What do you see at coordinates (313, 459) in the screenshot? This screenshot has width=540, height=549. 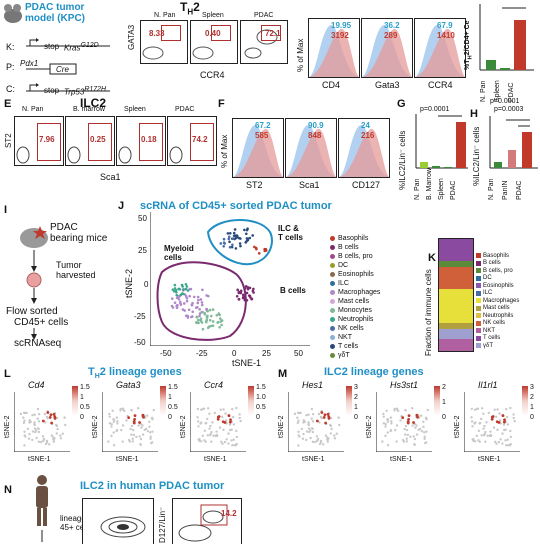 I see `panelM-xlabel-0: tSNE-1` at bounding box center [313, 459].